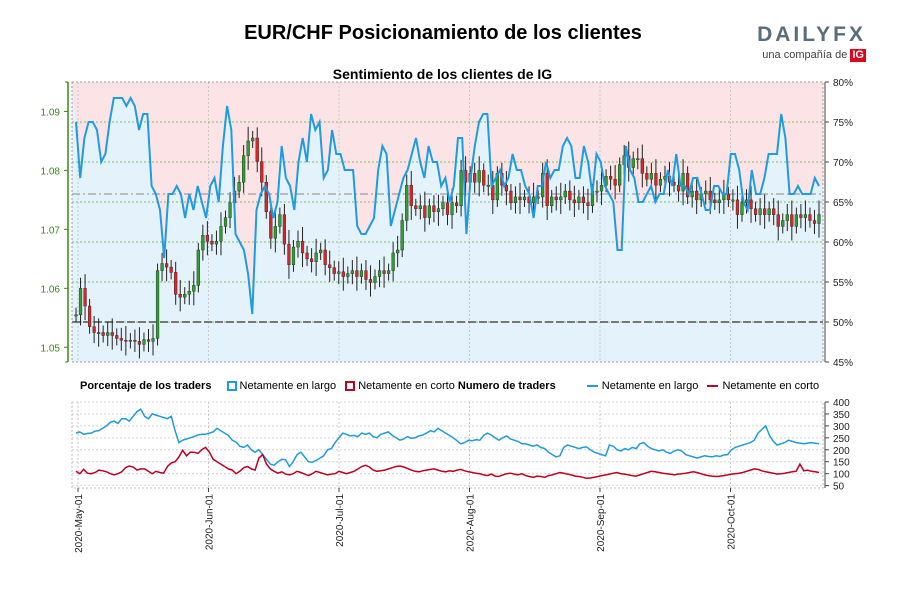 This screenshot has height=600, width=900. What do you see at coordinates (843, 83) in the screenshot?
I see `right-tick-label: 80%` at bounding box center [843, 83].